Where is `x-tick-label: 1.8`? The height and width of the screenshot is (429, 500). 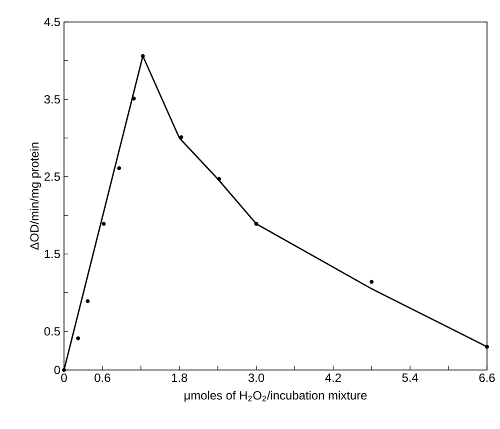 x-tick-label: 1.8 is located at coordinates (180, 378).